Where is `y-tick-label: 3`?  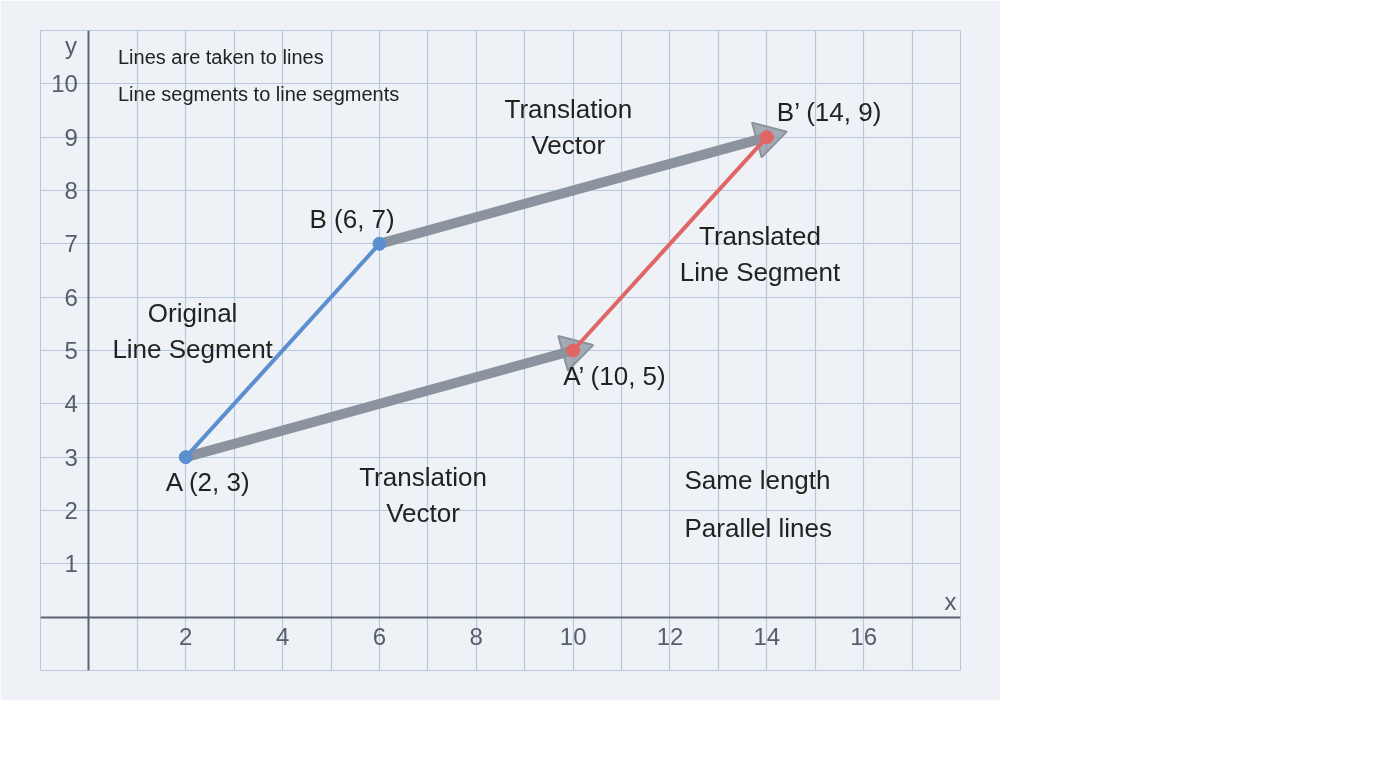
y-tick-label: 3 is located at coordinates (71, 457).